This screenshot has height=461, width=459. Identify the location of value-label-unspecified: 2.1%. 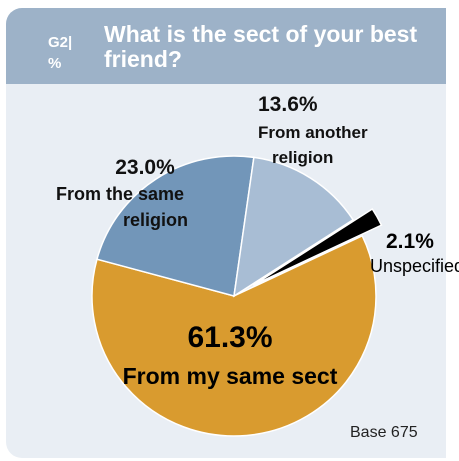
(410, 241).